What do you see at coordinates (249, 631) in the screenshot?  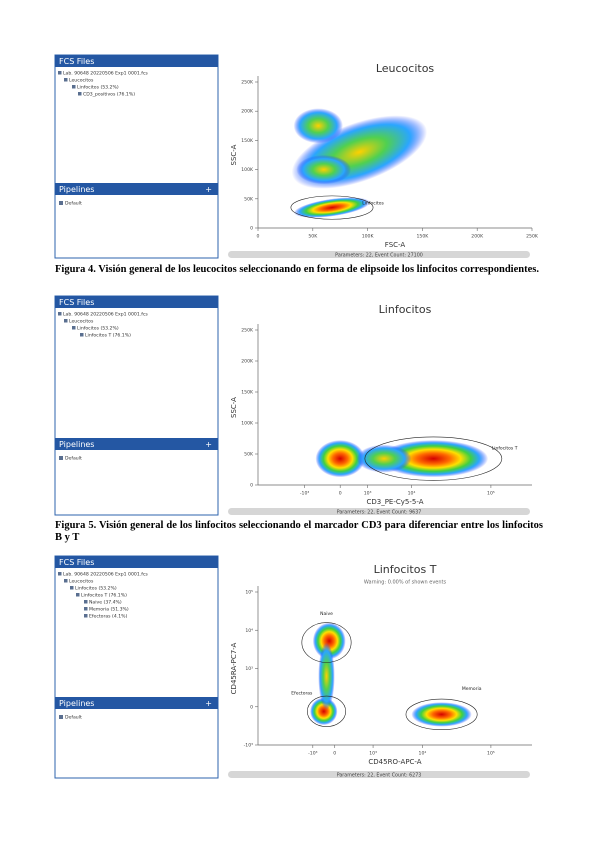 I see `y-tick-label: 10⁴` at bounding box center [249, 631].